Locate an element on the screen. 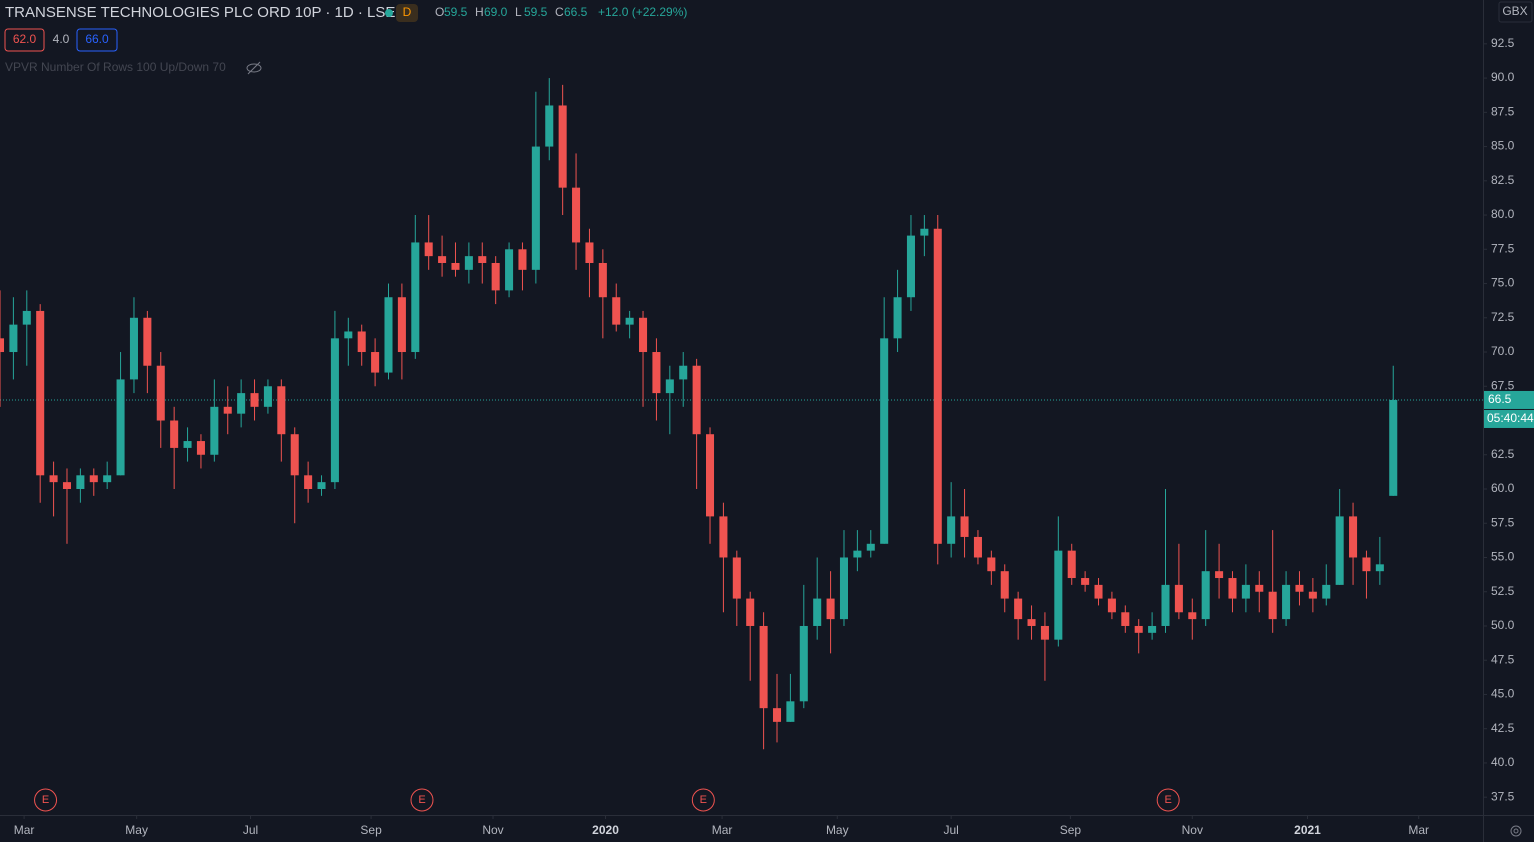  y-tick-label: 75.0 is located at coordinates (1503, 283).